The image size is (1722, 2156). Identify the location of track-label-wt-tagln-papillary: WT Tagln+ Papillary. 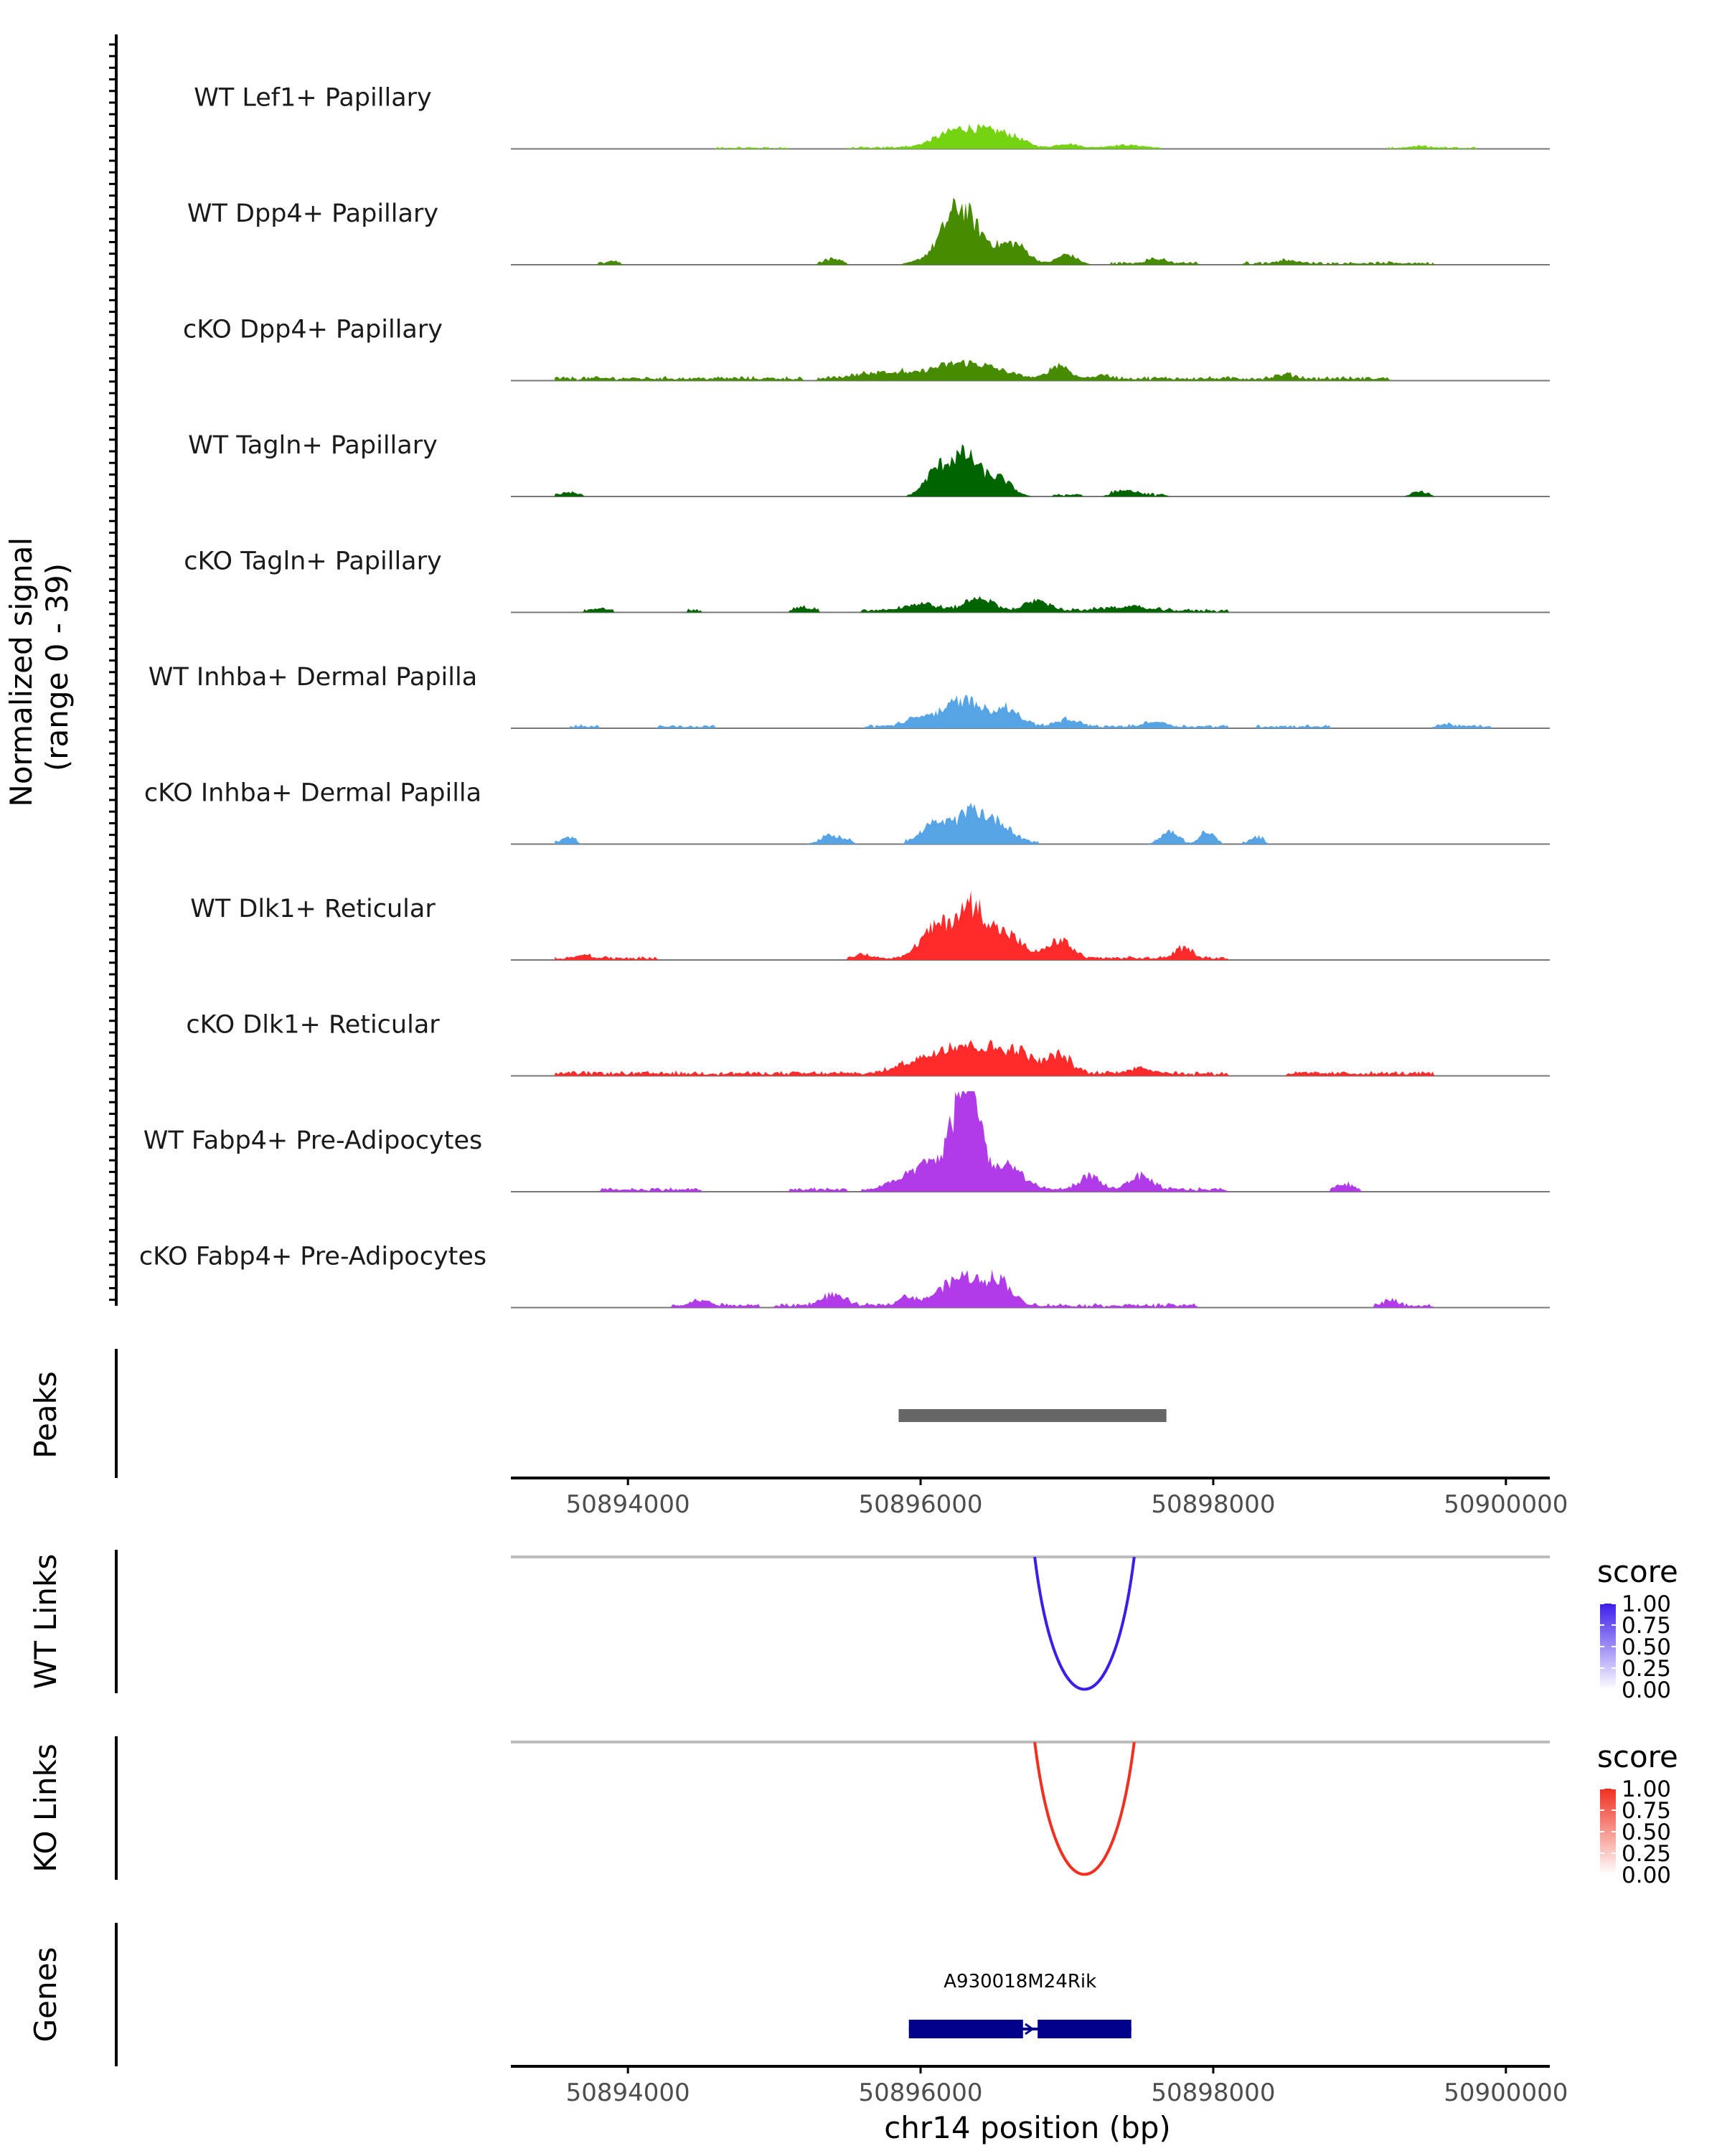
(313, 446).